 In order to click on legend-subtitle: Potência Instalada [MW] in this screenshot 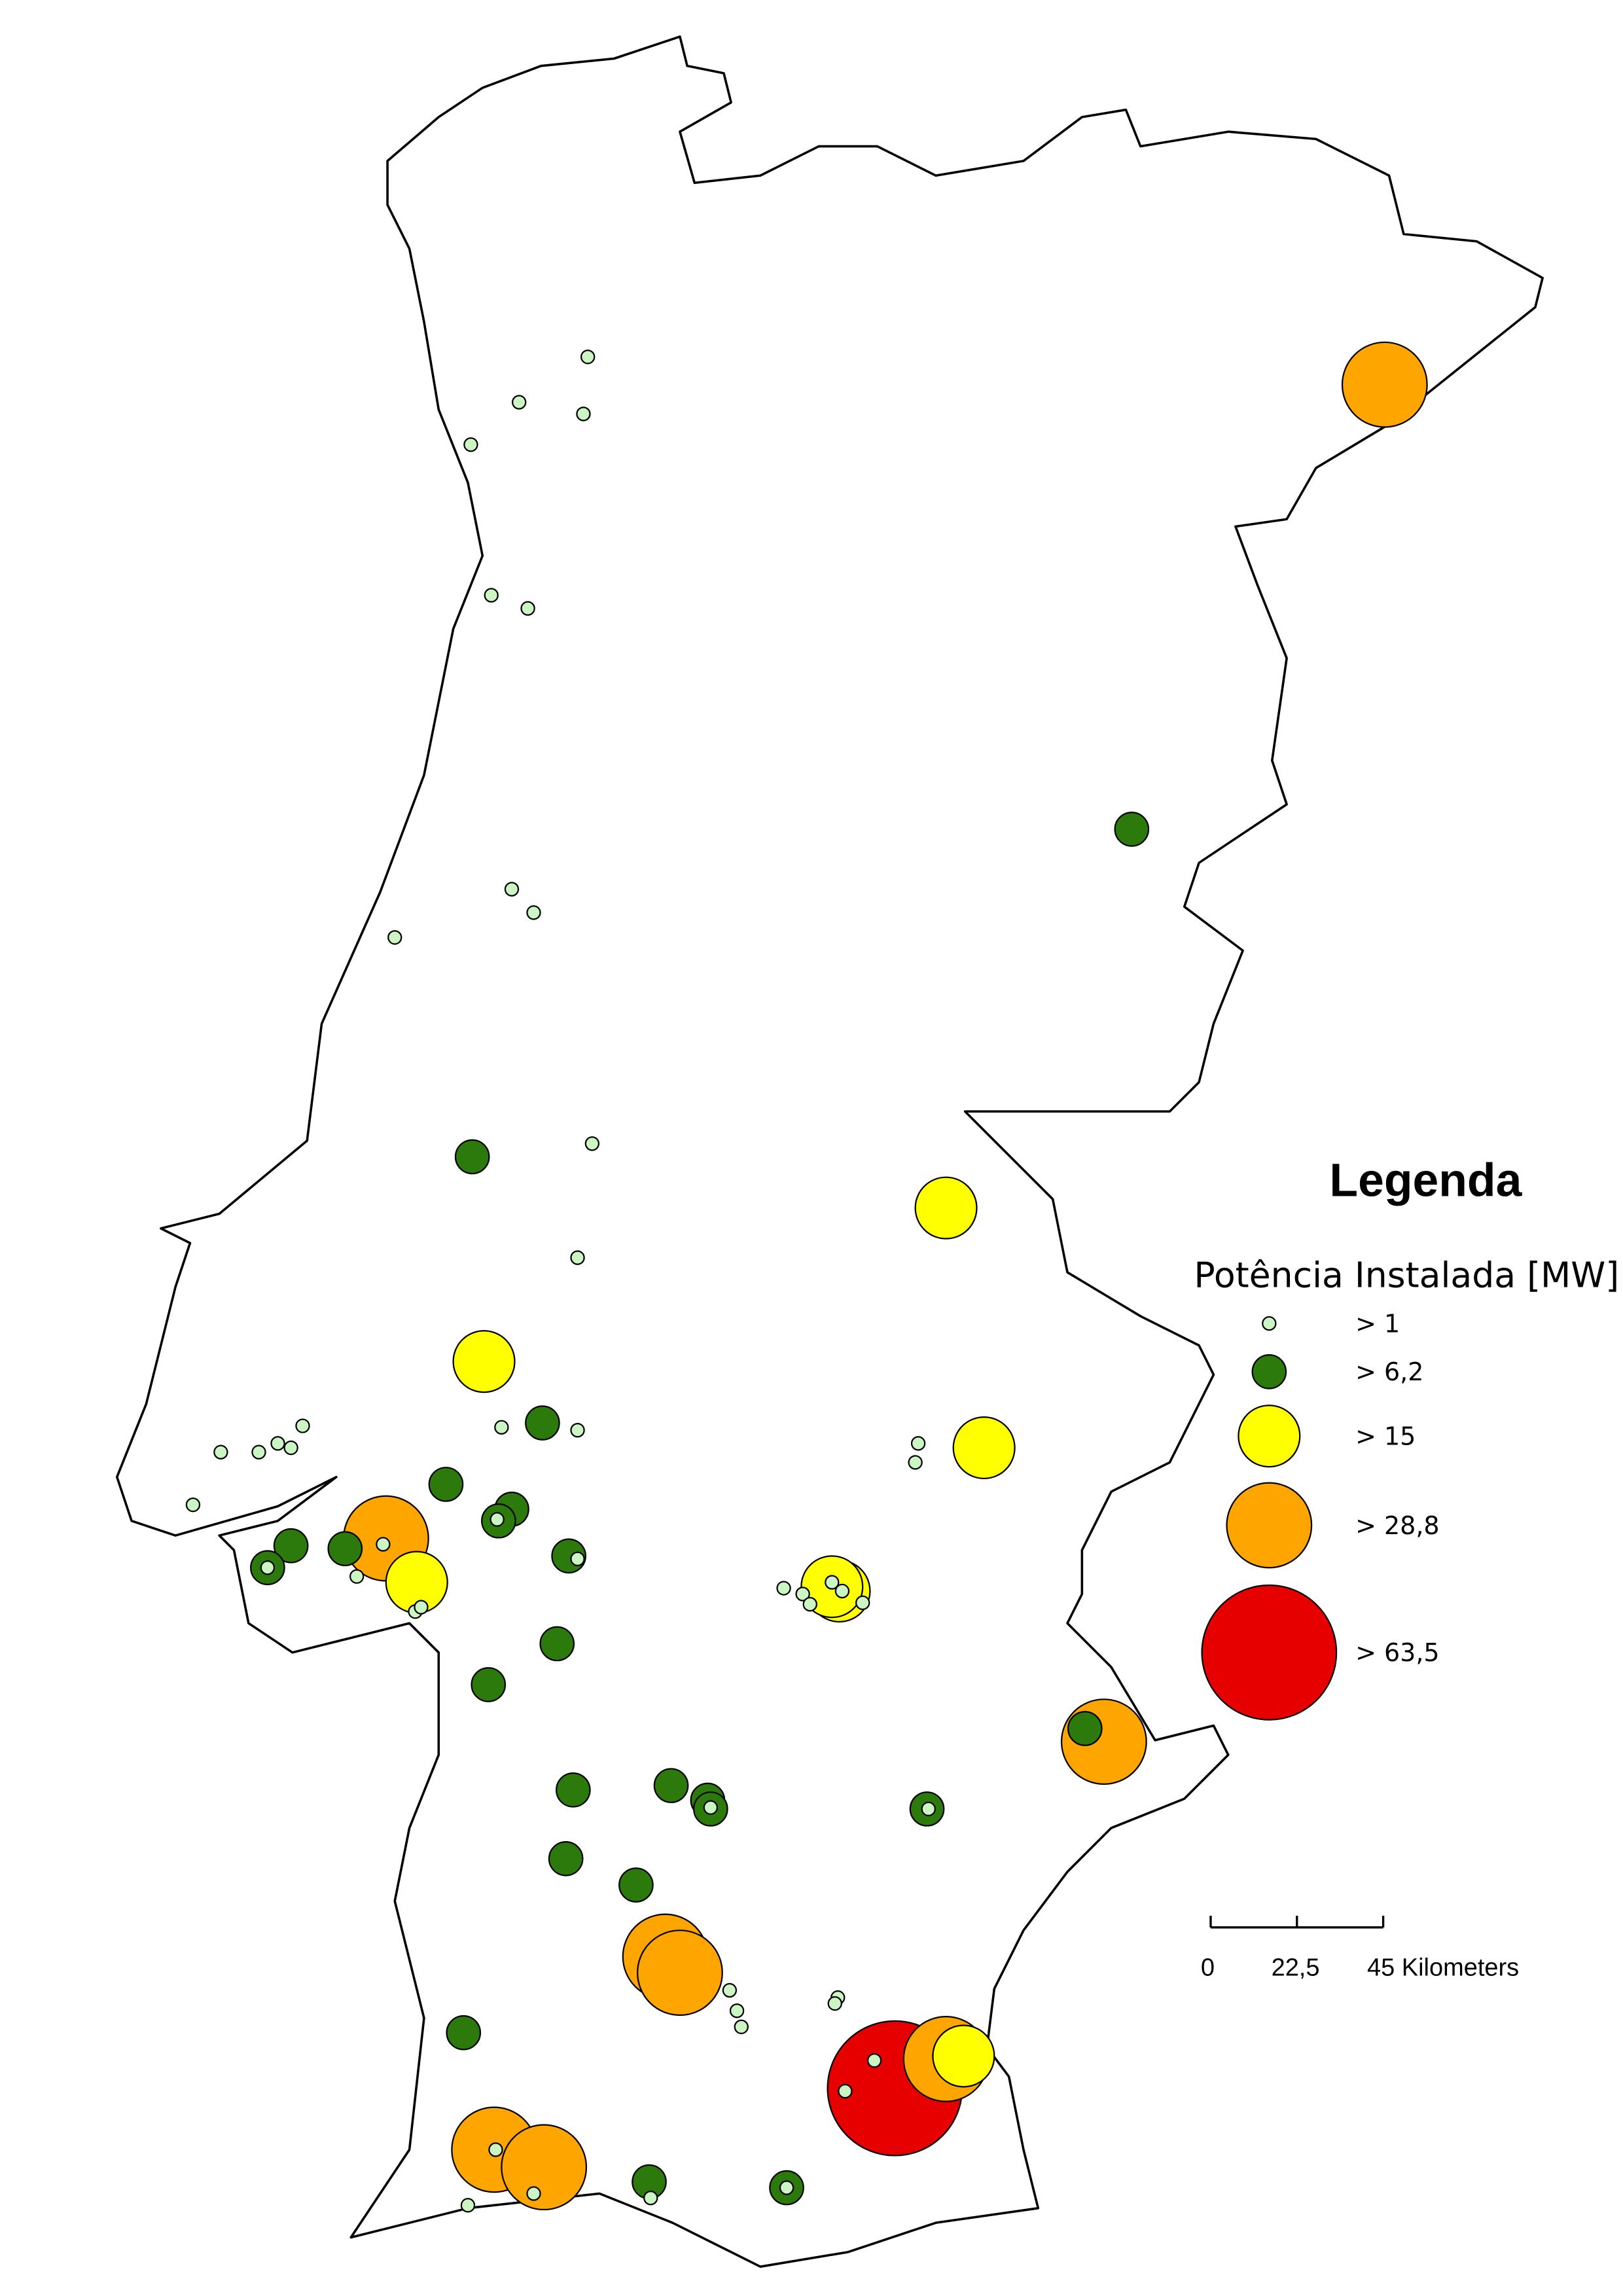, I will do `click(1407, 1274)`.